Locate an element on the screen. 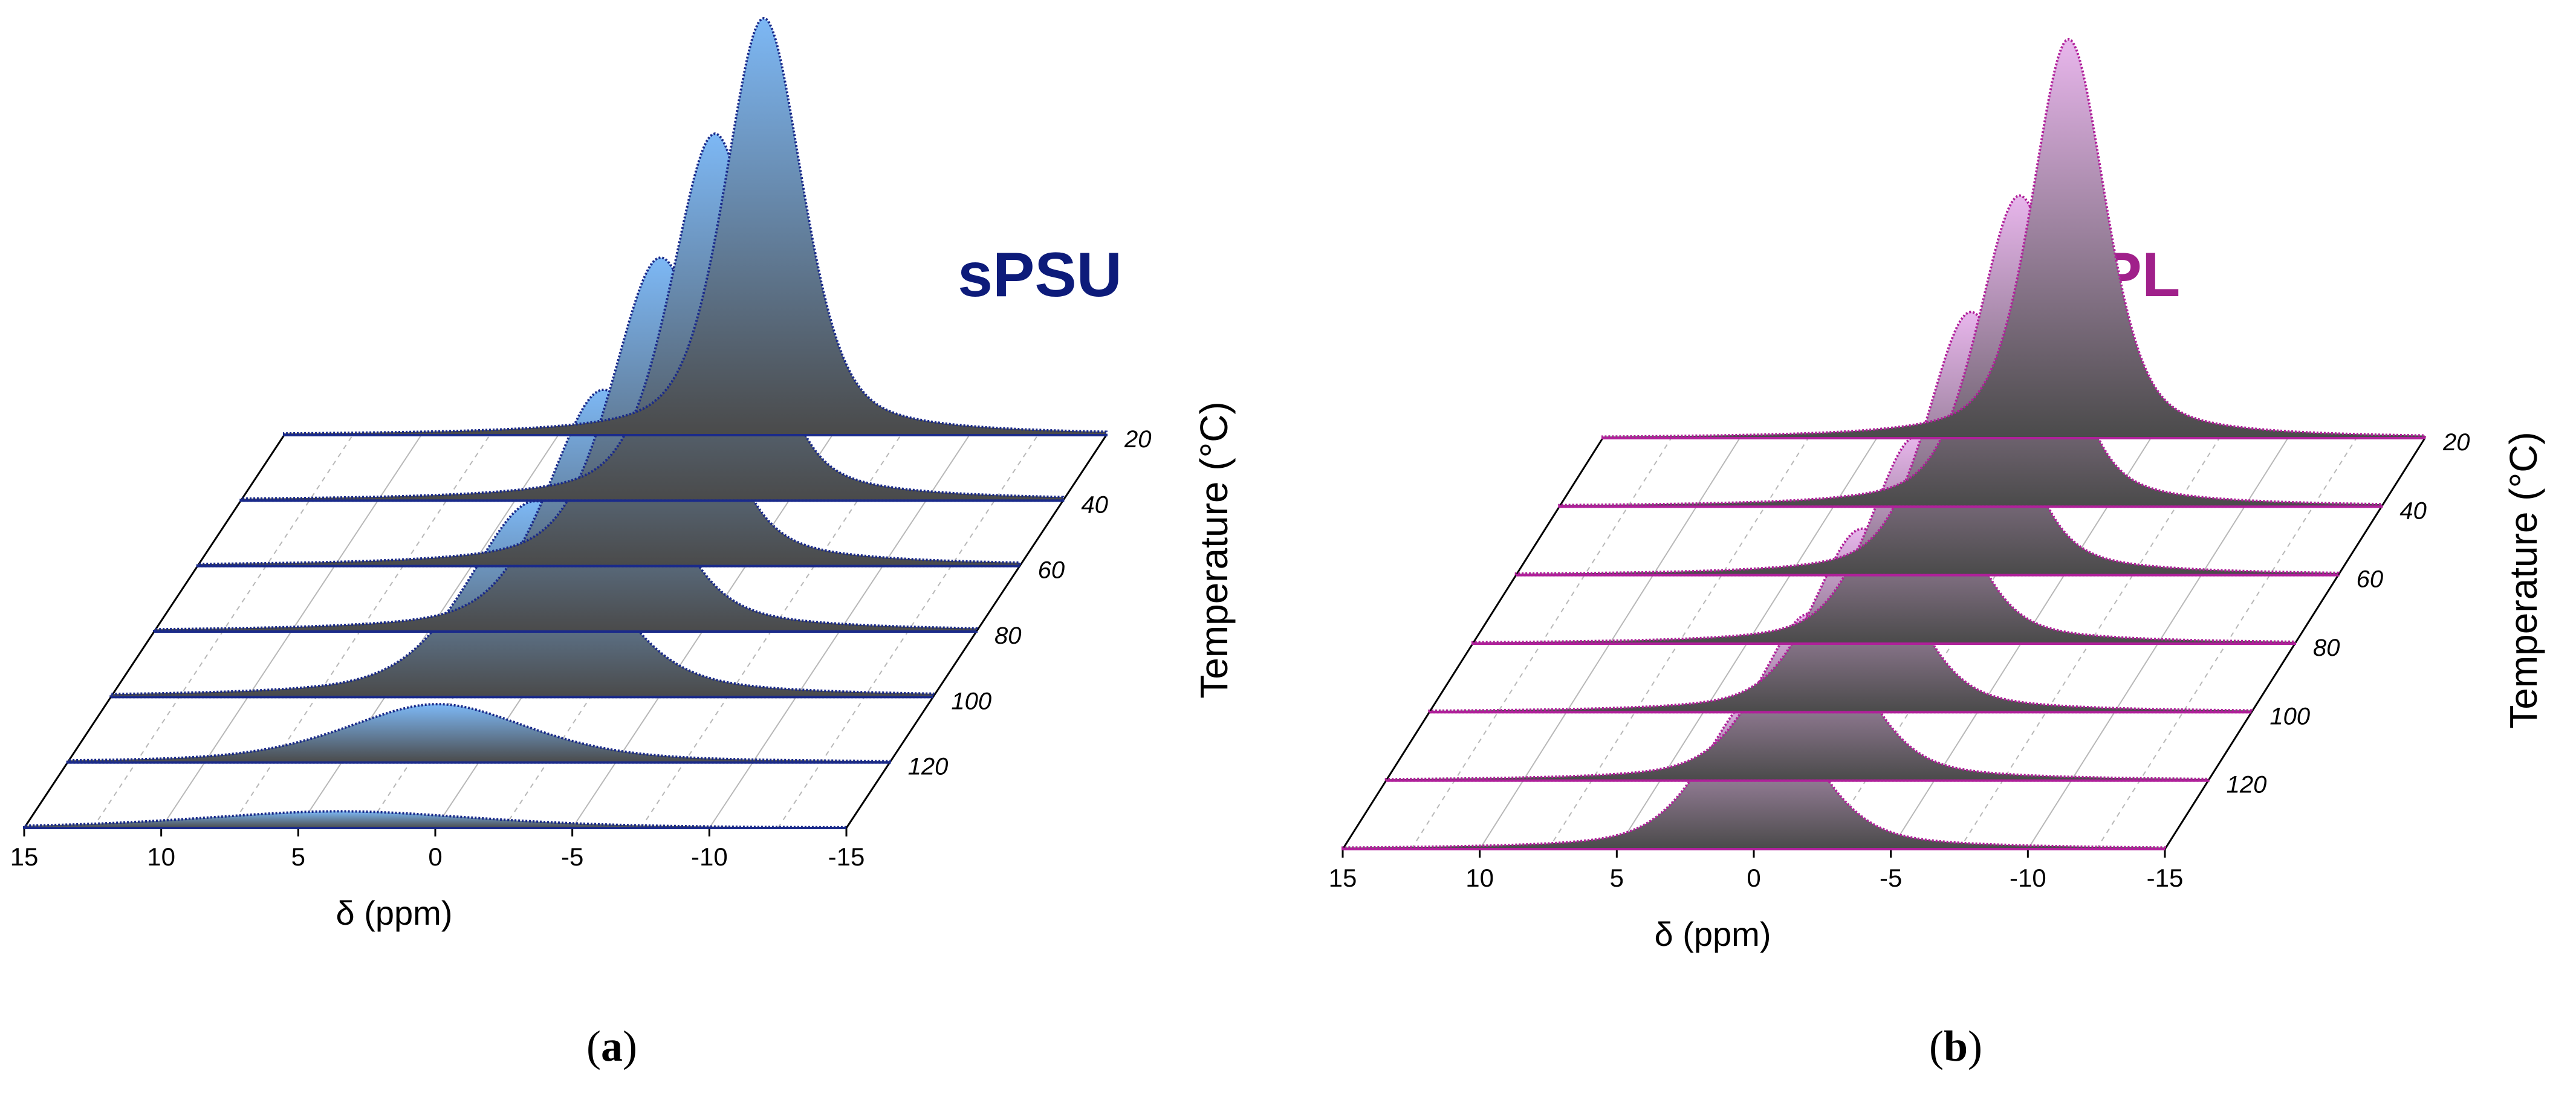 The image size is (2576, 1103). panel-label-a: (a) is located at coordinates (612, 1046).